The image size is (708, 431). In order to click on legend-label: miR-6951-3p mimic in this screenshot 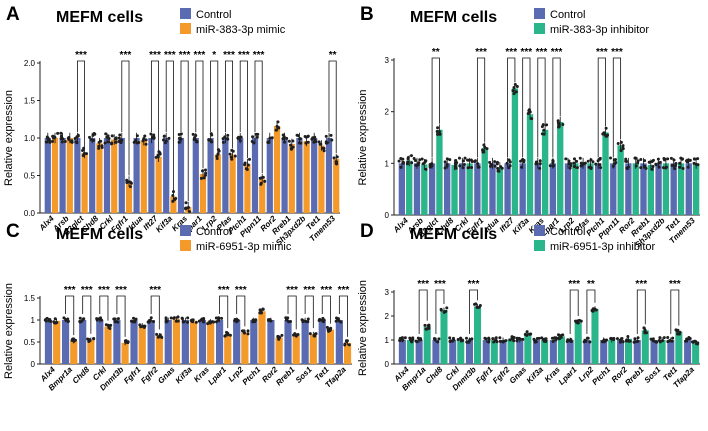, I will do `click(244, 247)`.